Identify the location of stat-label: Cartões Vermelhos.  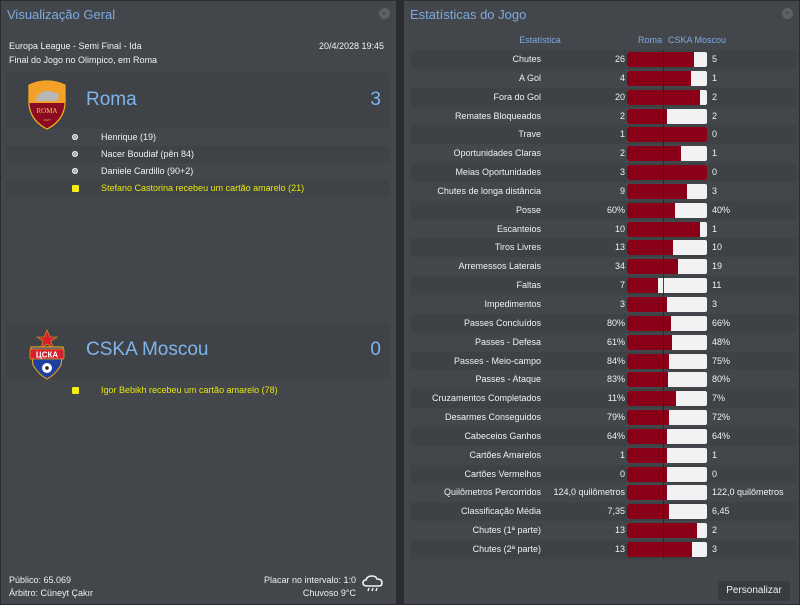
(502, 473).